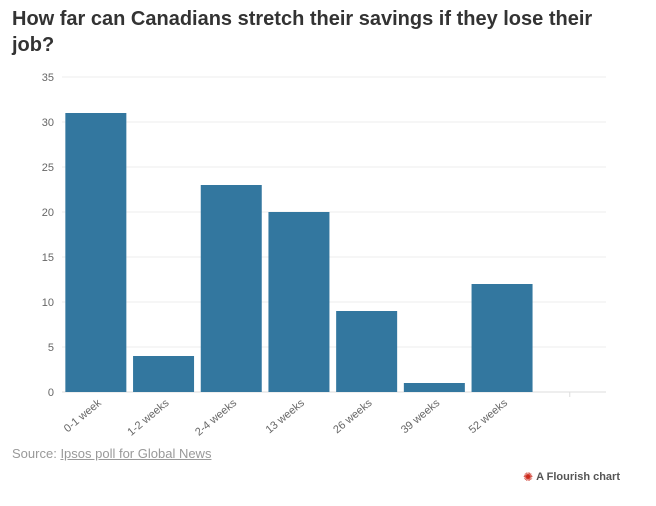 This screenshot has height=506, width=656. I want to click on flourish-credit-label: A Flourish chart, so click(578, 477).